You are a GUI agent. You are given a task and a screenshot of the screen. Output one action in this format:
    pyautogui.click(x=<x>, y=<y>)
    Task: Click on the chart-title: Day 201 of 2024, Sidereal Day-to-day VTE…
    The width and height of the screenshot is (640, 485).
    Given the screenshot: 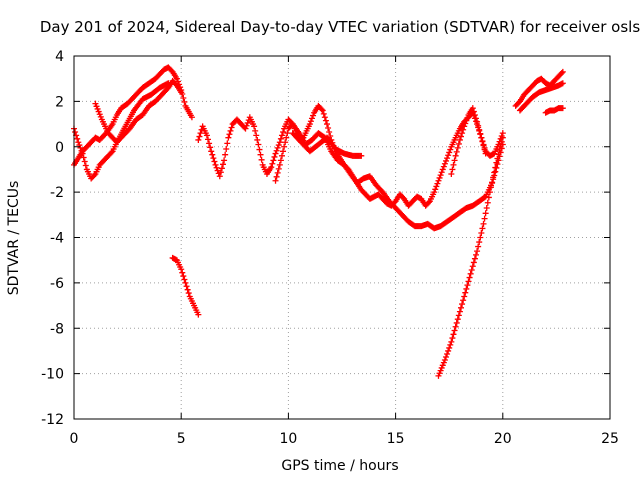 What is the action you would take?
    pyautogui.click(x=340, y=27)
    